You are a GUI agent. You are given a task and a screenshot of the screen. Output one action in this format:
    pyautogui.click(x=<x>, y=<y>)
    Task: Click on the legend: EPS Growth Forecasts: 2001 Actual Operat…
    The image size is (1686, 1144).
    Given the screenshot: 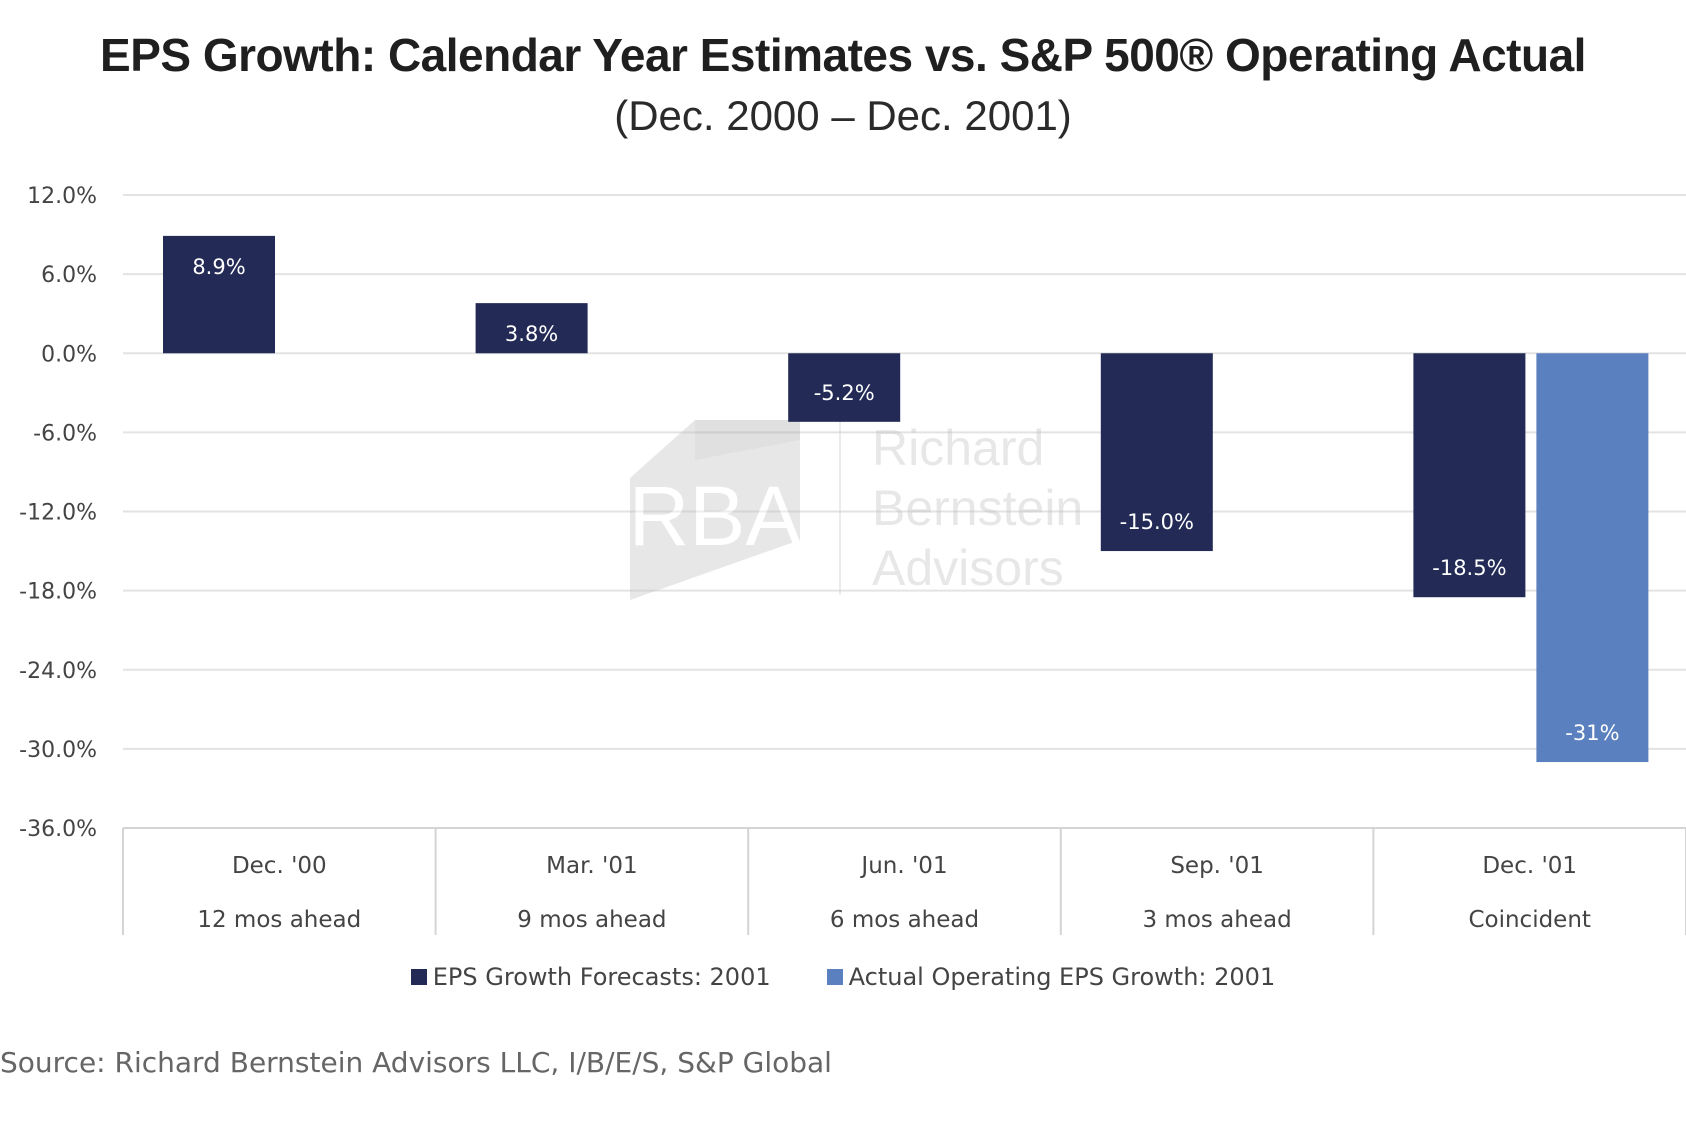 What is the action you would take?
    pyautogui.click(x=843, y=977)
    